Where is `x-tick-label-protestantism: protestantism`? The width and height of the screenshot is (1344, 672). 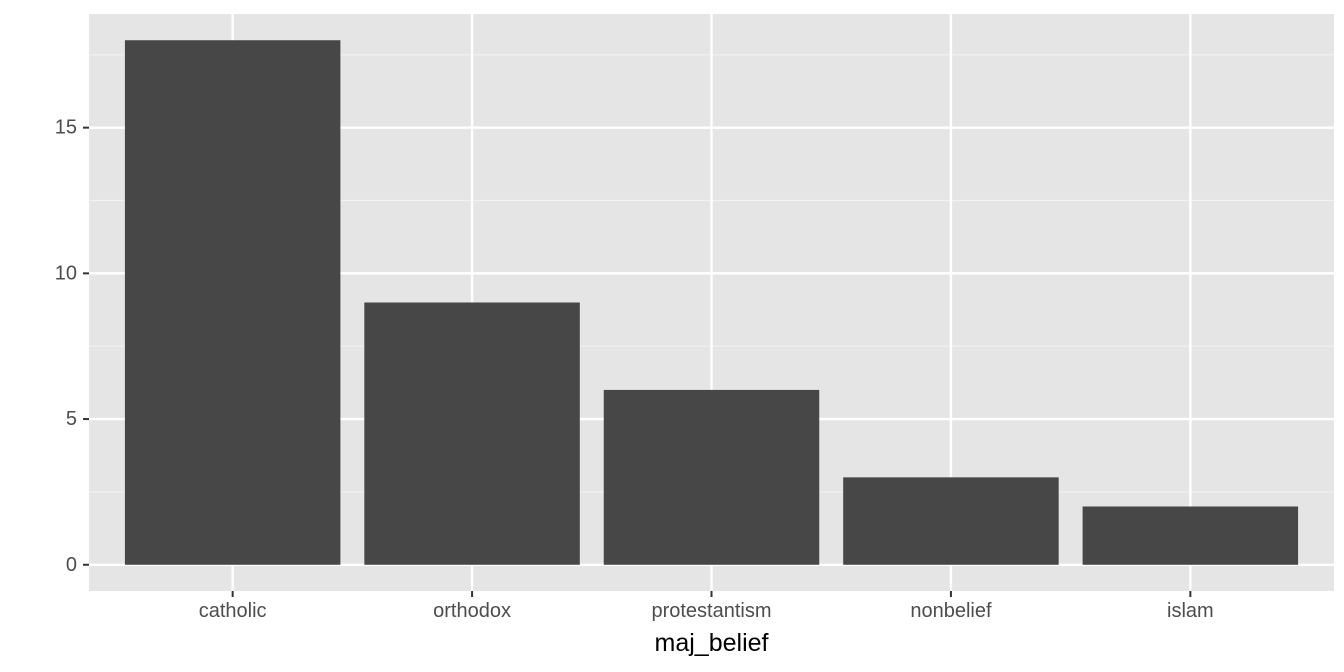 x-tick-label-protestantism: protestantism is located at coordinates (711, 611).